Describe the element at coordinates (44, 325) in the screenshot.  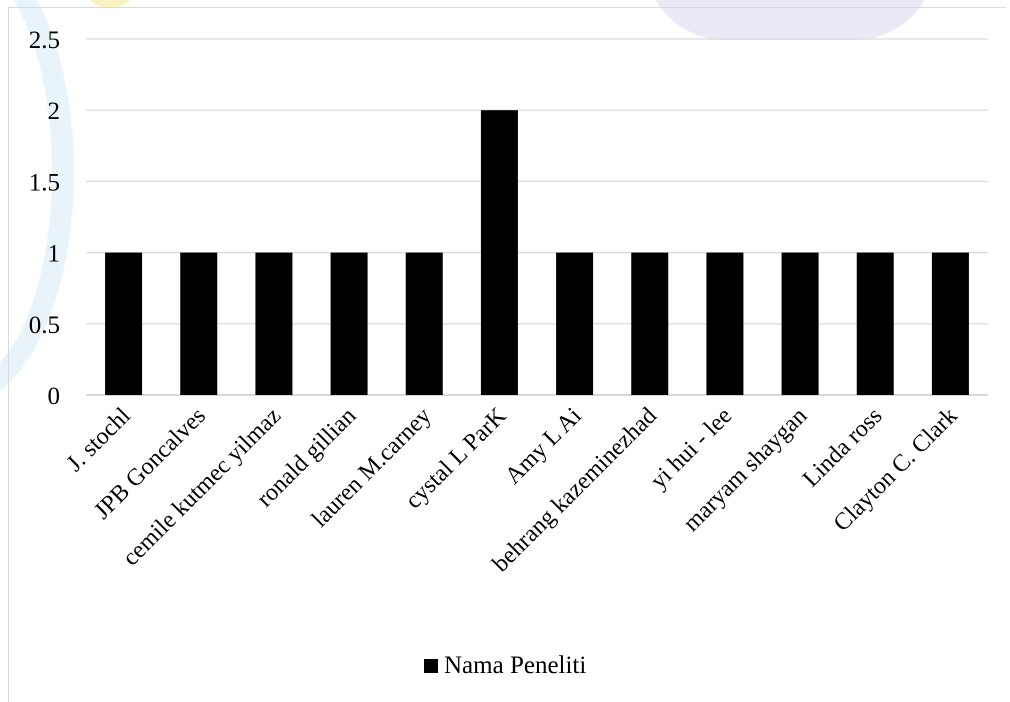
I see `y-tick-label: 0.5` at that location.